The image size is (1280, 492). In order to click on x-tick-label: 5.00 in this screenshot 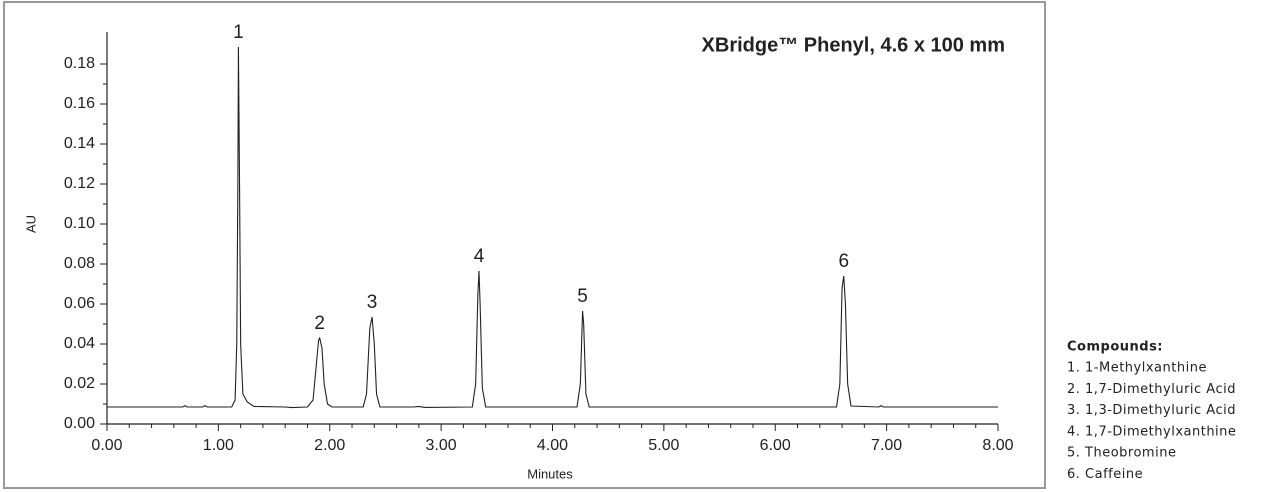, I will do `click(663, 445)`.